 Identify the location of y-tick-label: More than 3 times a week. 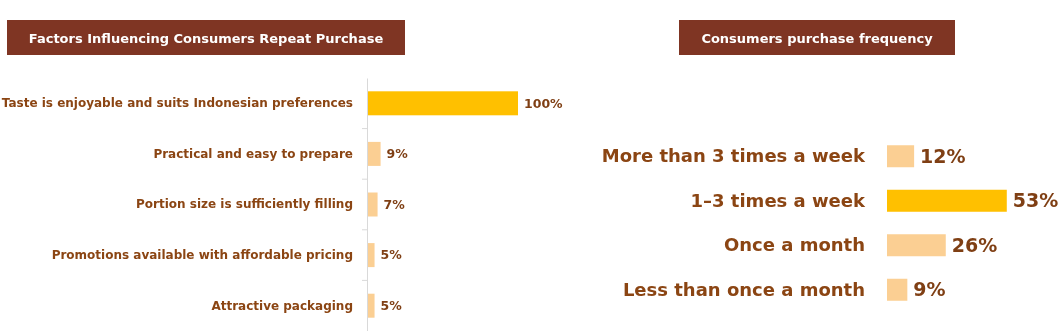
(734, 156).